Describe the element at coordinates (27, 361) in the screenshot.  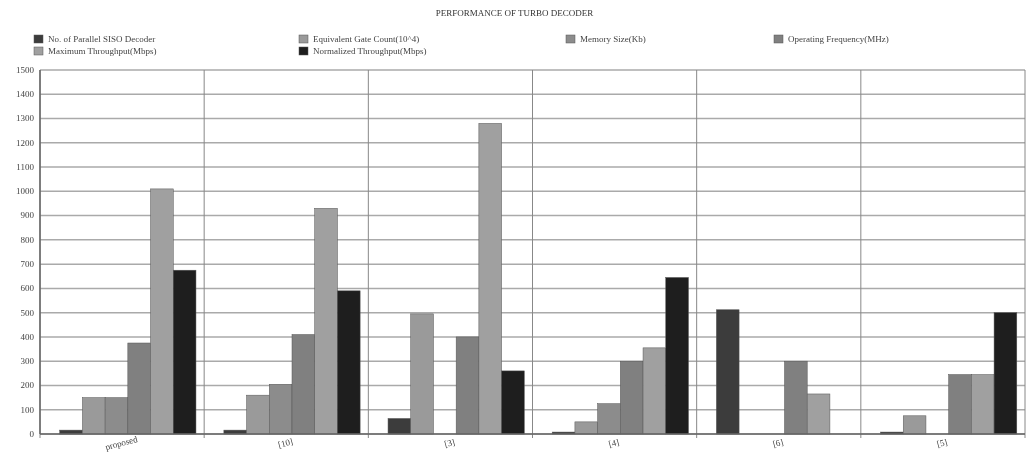
I see `y-tick-label: 300` at that location.